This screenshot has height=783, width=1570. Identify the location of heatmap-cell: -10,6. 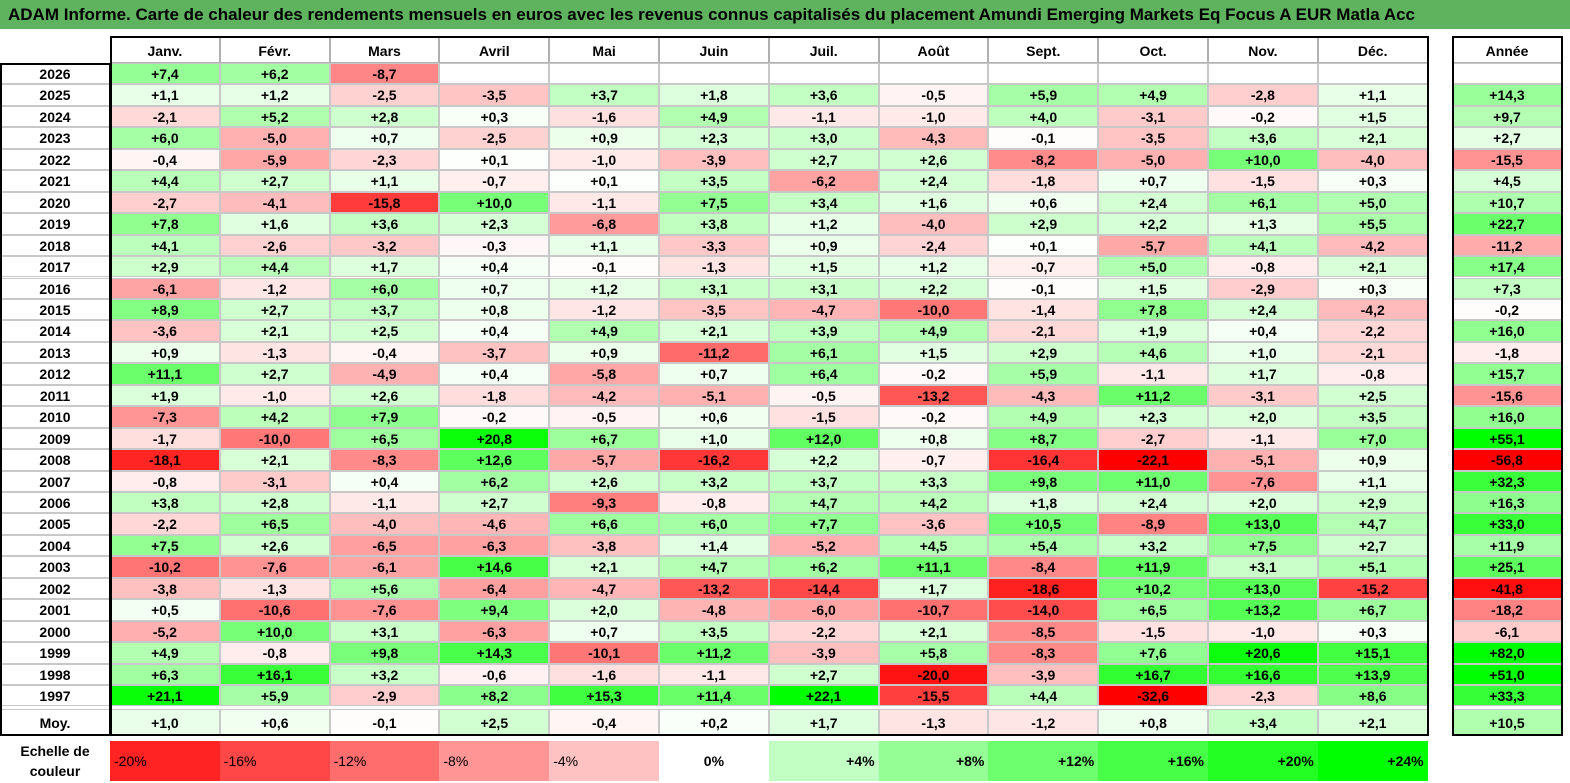
(274, 610).